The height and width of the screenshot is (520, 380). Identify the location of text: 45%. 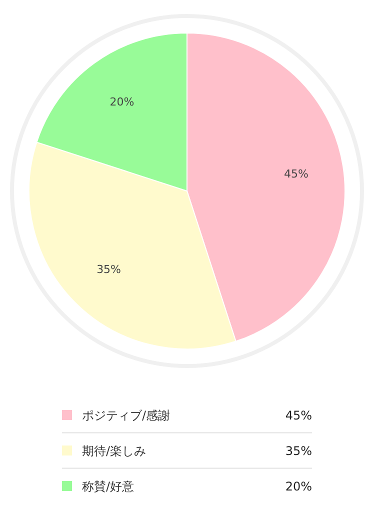
(298, 415).